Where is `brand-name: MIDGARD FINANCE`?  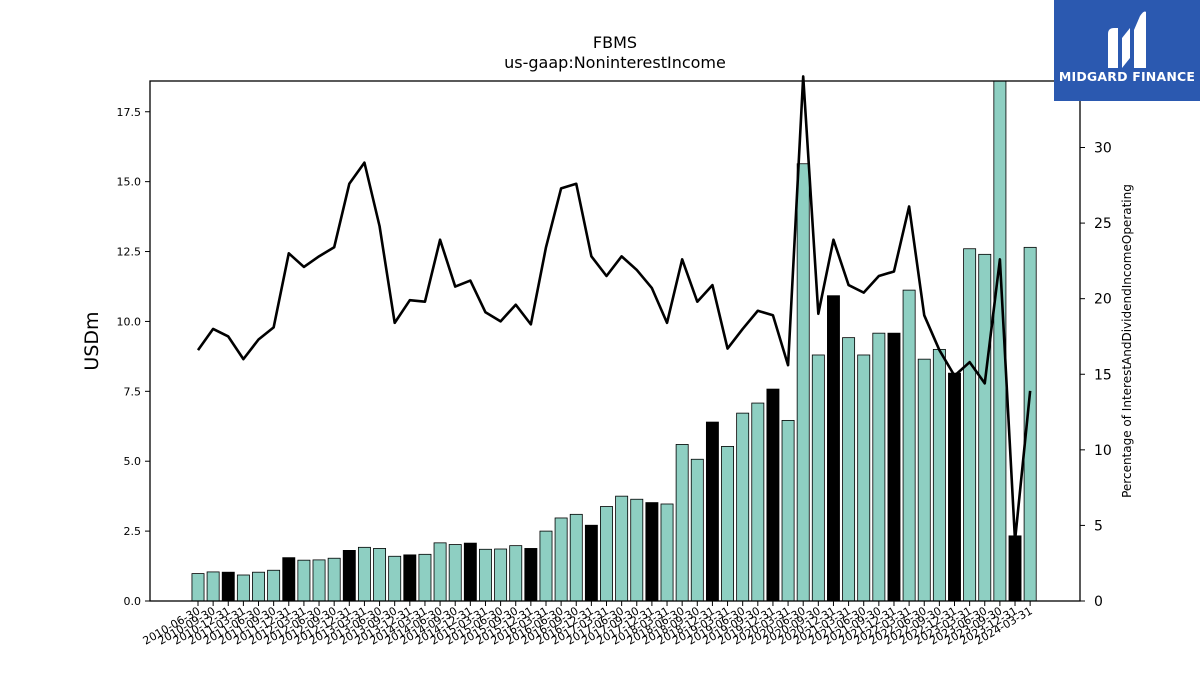
brand-name: MIDGARD FINANCE is located at coordinates (1127, 76).